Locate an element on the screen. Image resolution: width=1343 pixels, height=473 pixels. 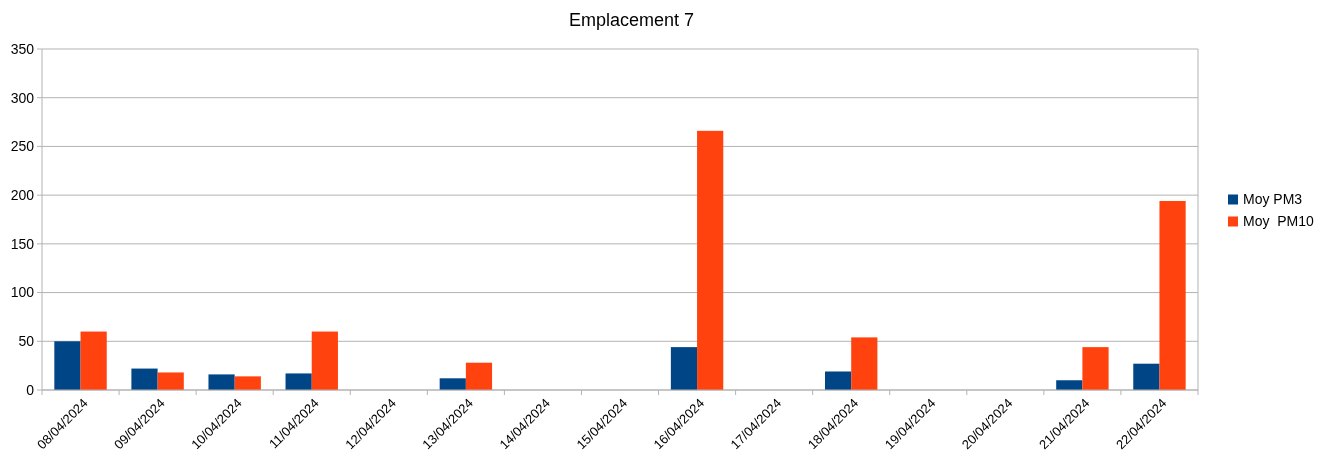
y-tick-label: 0 is located at coordinates (30, 389).